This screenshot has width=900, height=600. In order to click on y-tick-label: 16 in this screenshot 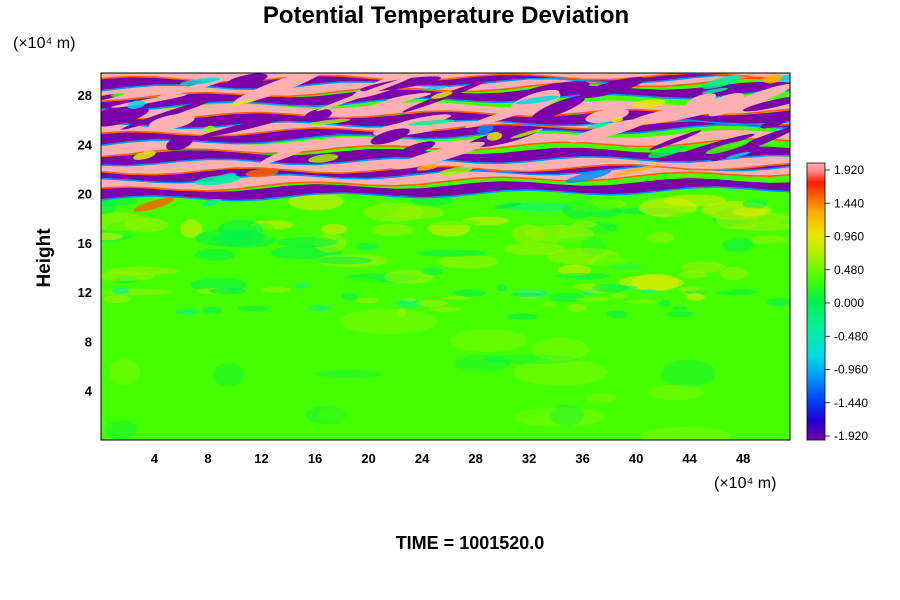, I will do `click(85, 243)`.